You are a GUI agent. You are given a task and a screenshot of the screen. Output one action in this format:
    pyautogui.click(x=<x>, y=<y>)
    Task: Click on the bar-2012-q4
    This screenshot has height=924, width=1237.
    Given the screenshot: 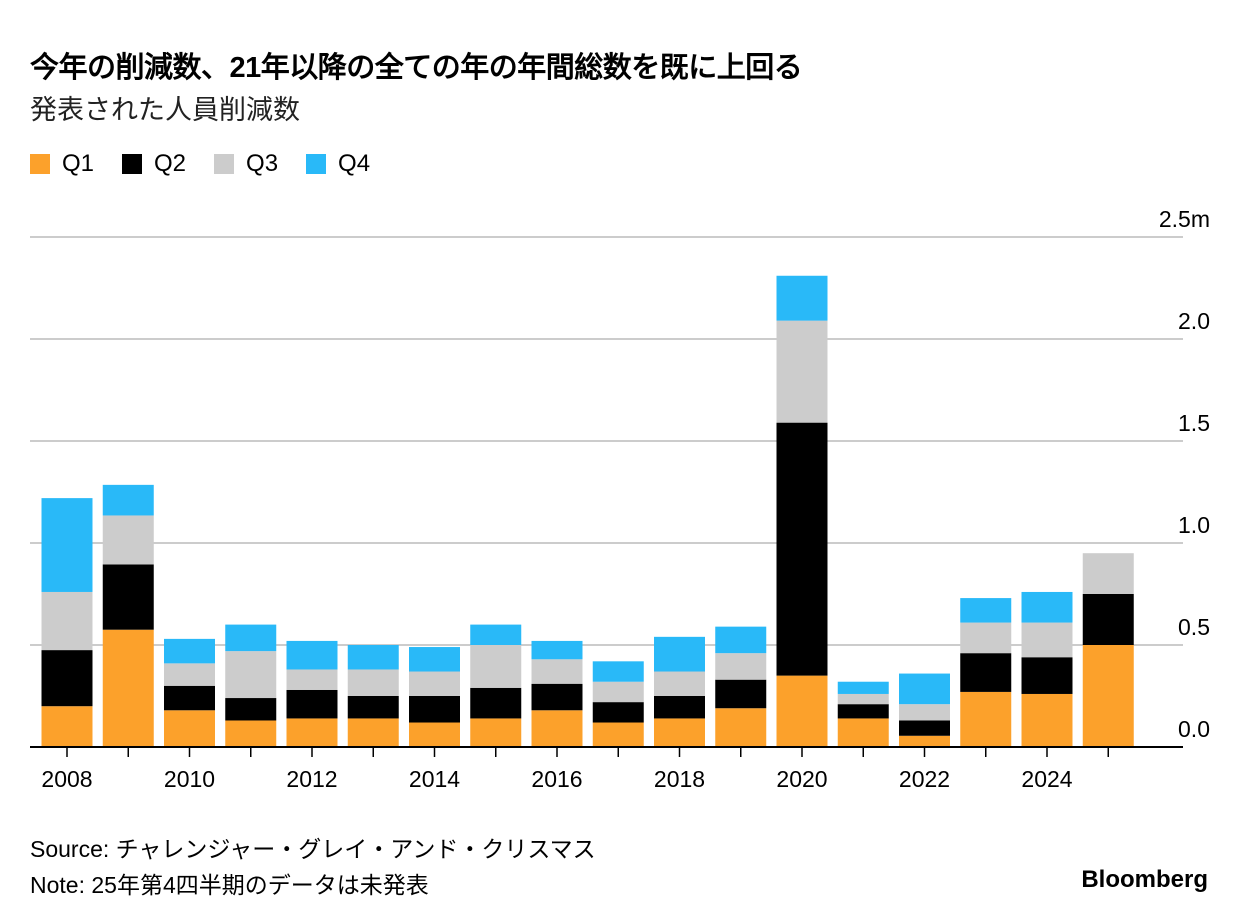 What is the action you would take?
    pyautogui.click(x=312, y=655)
    